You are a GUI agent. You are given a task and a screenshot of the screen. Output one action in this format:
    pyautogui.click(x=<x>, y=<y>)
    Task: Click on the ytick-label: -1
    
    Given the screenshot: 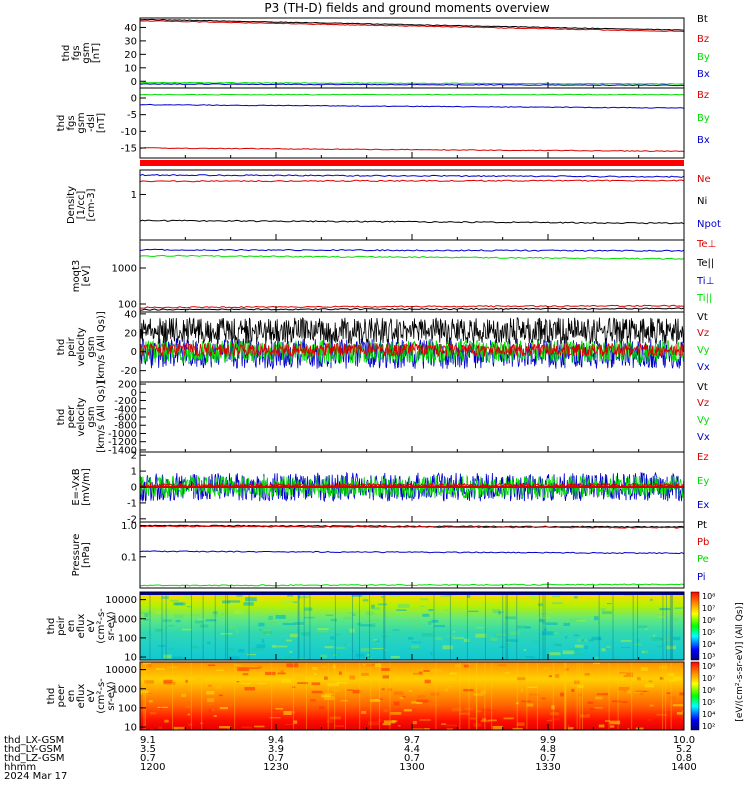 What is the action you would take?
    pyautogui.click(x=132, y=503)
    